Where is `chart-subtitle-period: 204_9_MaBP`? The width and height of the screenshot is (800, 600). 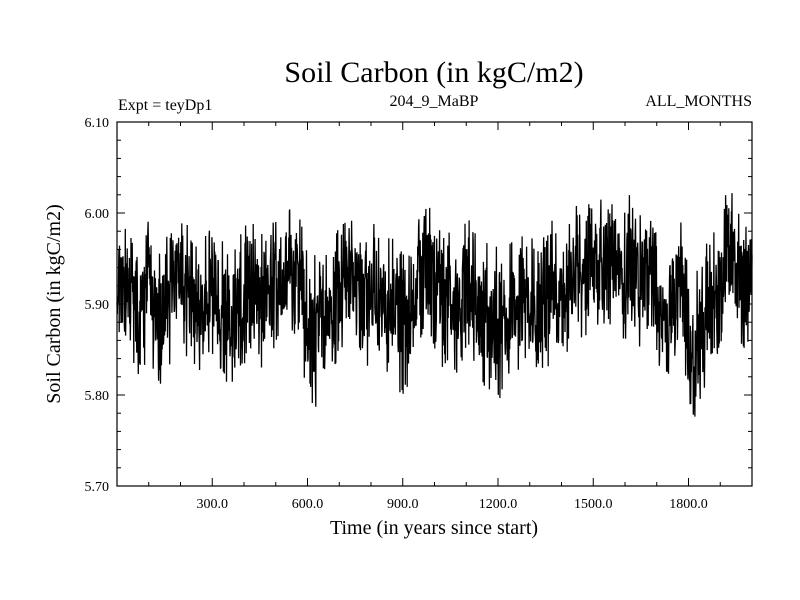
chart-subtitle-period: 204_9_MaBP is located at coordinates (434, 101).